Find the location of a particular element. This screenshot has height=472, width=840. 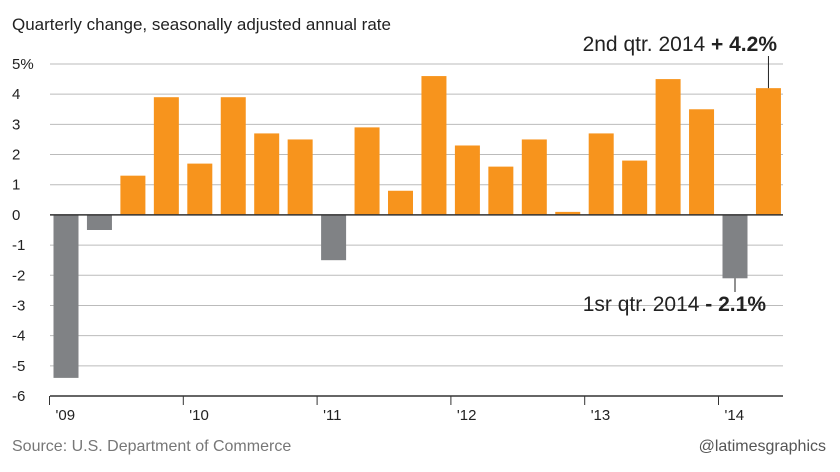

bar-2010-q1 is located at coordinates (200, 189).